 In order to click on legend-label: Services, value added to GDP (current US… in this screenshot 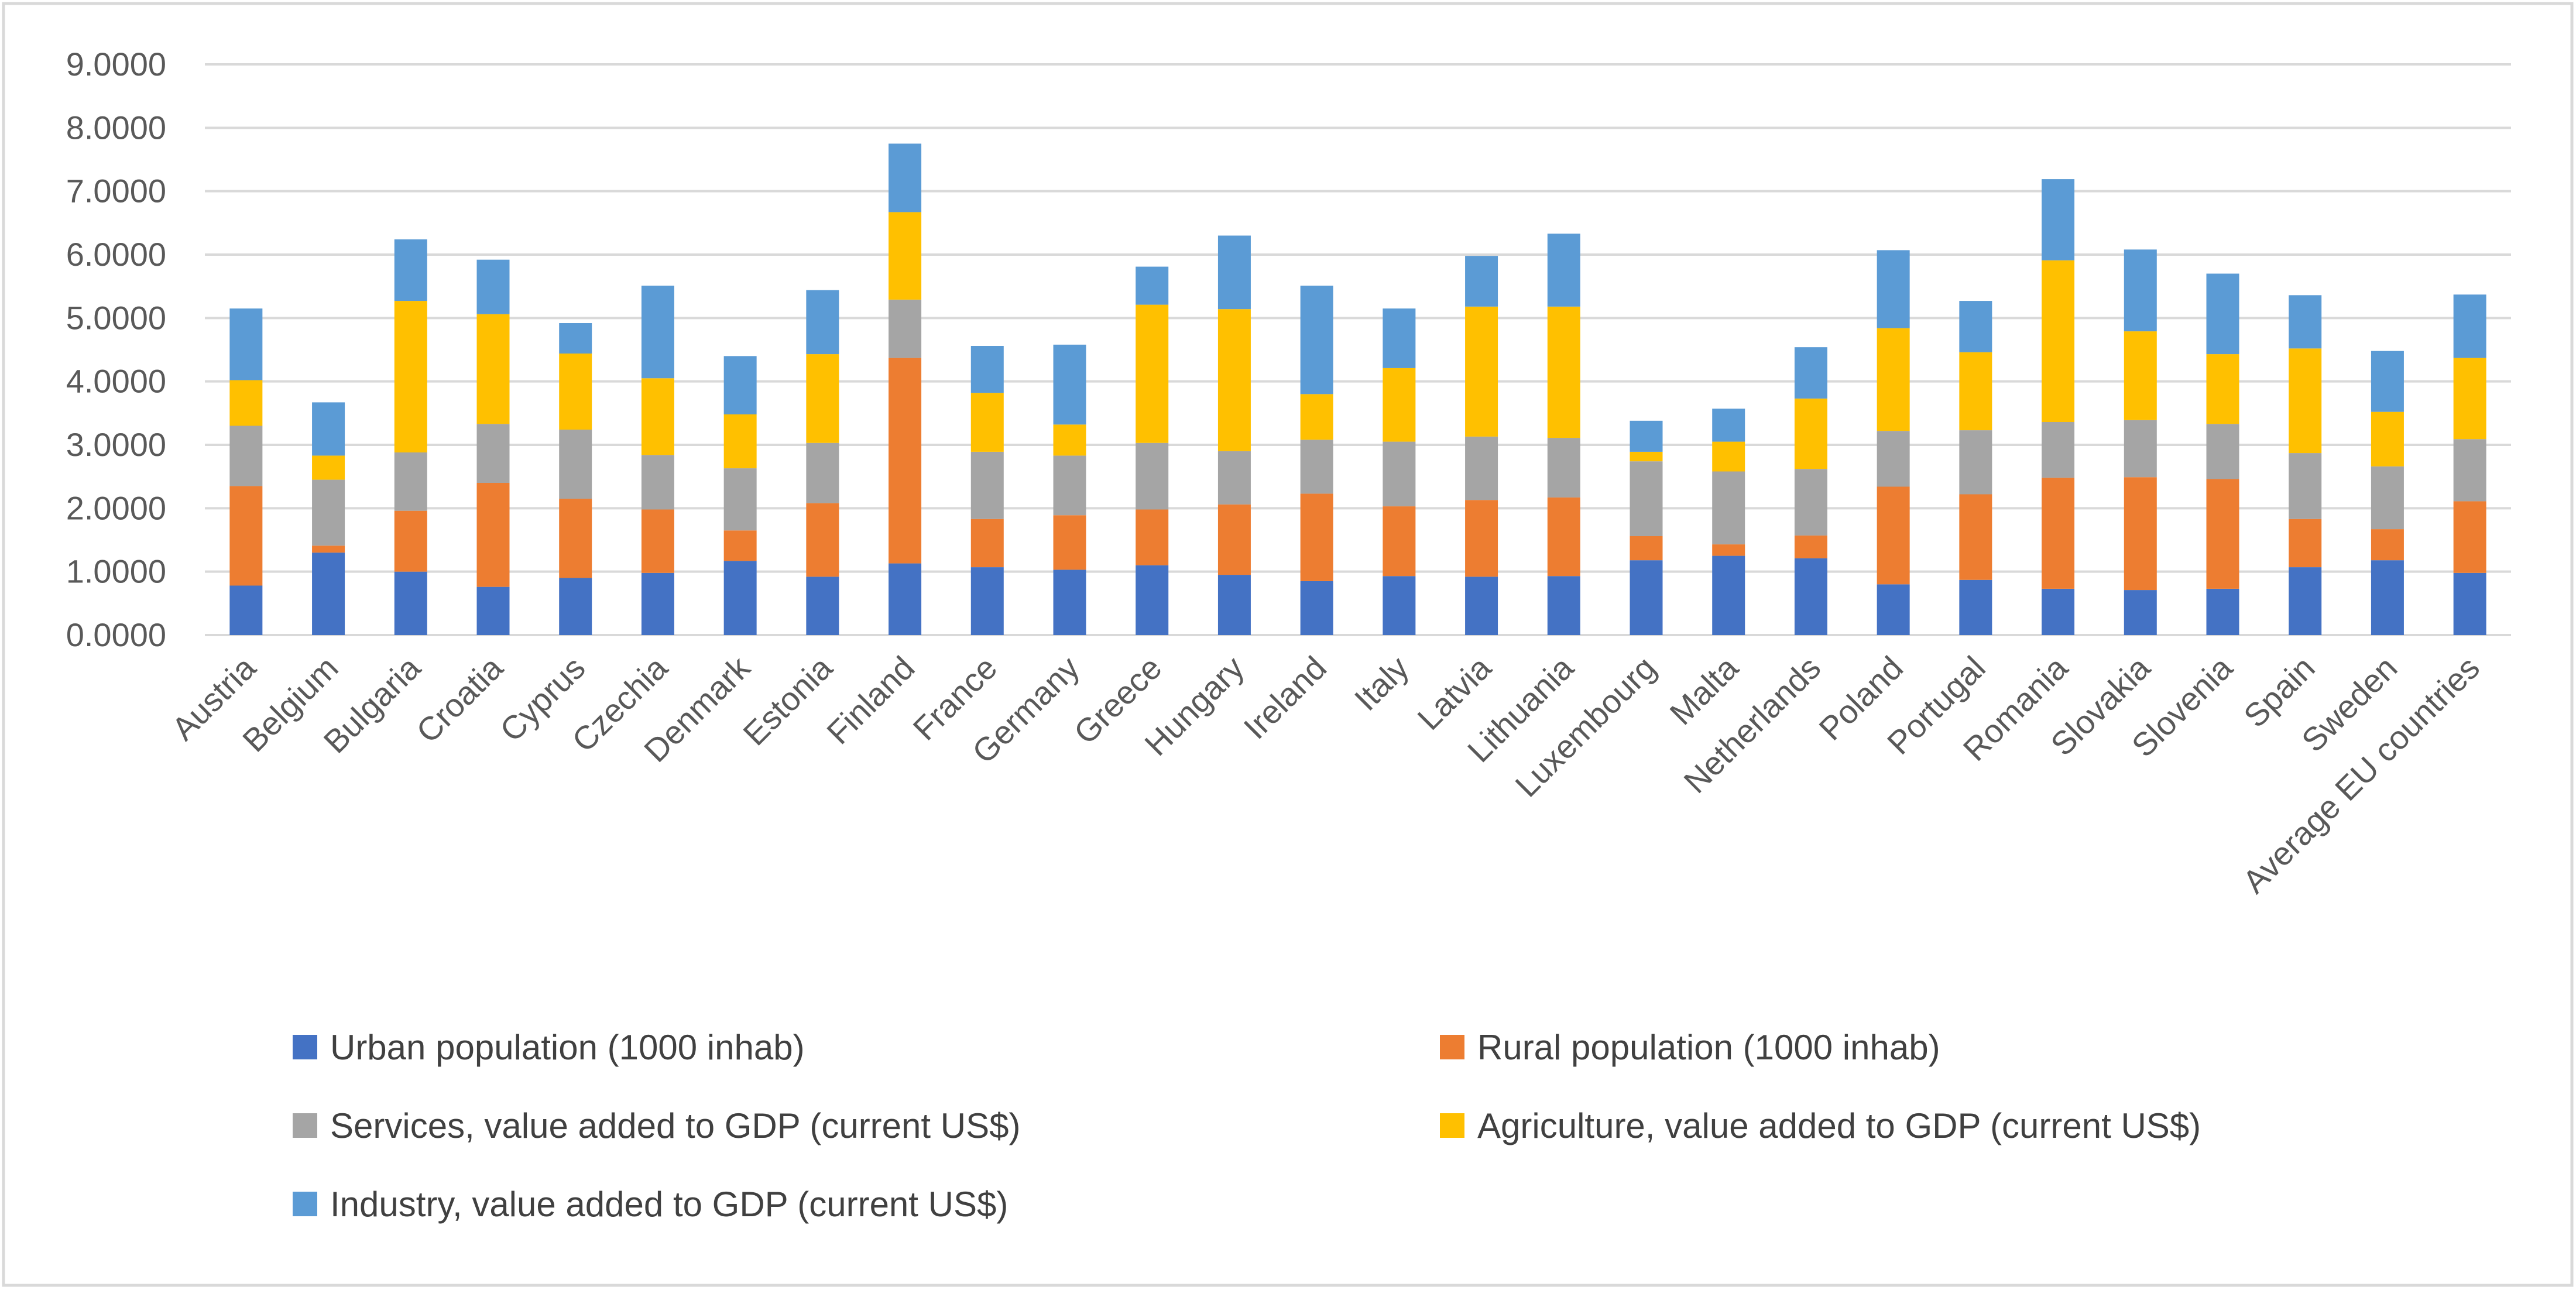, I will do `click(675, 1125)`.